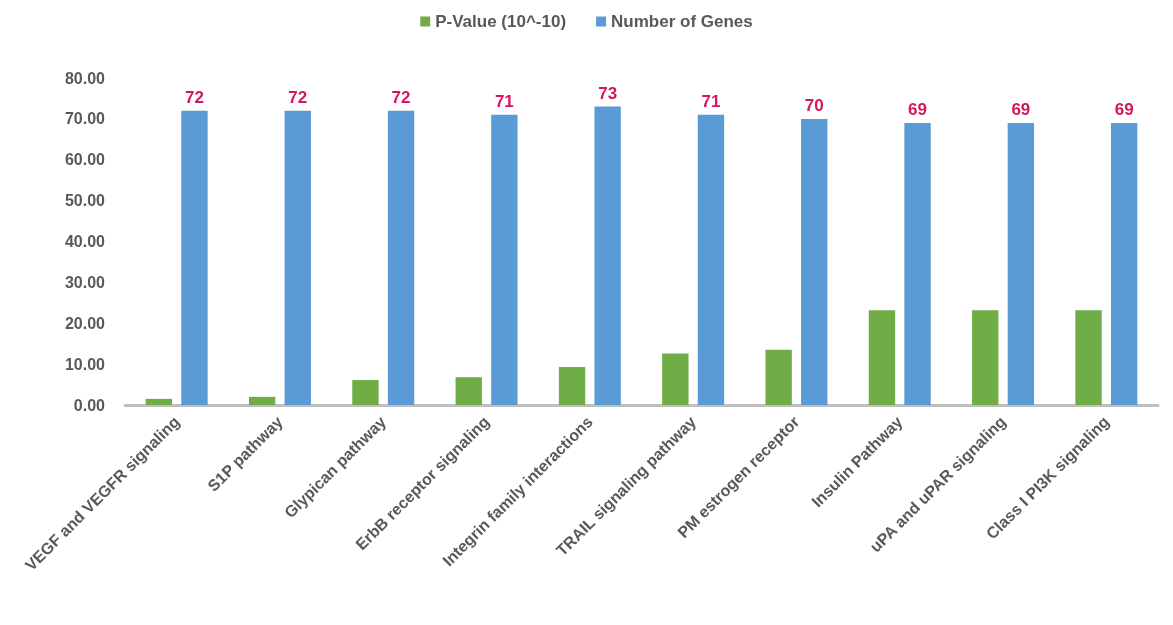 This screenshot has width=1173, height=625. Describe the element at coordinates (608, 93) in the screenshot. I see `data-label: 73` at that location.